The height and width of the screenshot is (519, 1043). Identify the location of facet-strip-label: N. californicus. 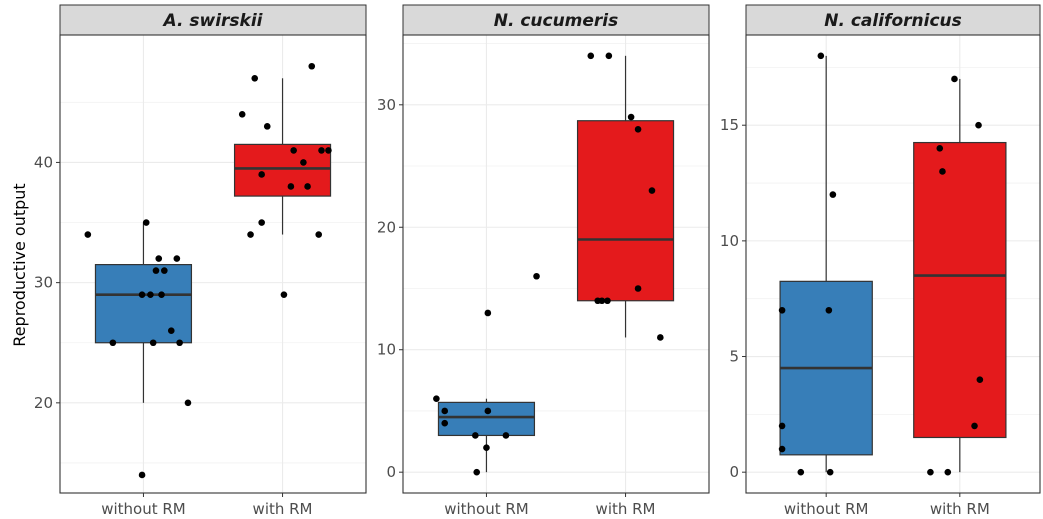
(893, 21).